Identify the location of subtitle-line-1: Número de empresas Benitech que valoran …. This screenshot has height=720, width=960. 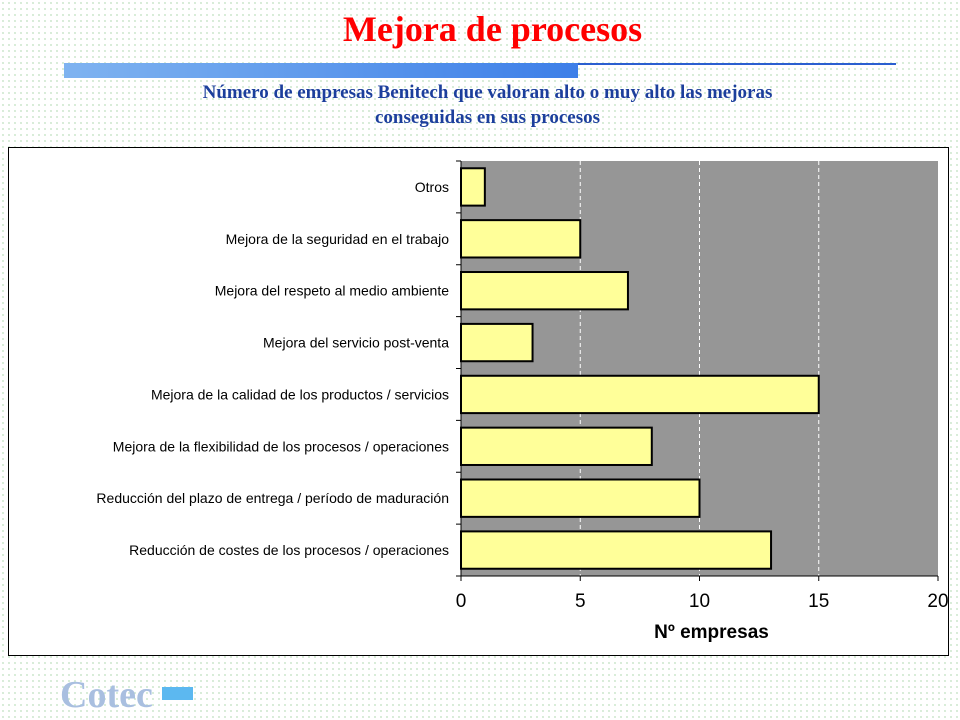
(487, 92).